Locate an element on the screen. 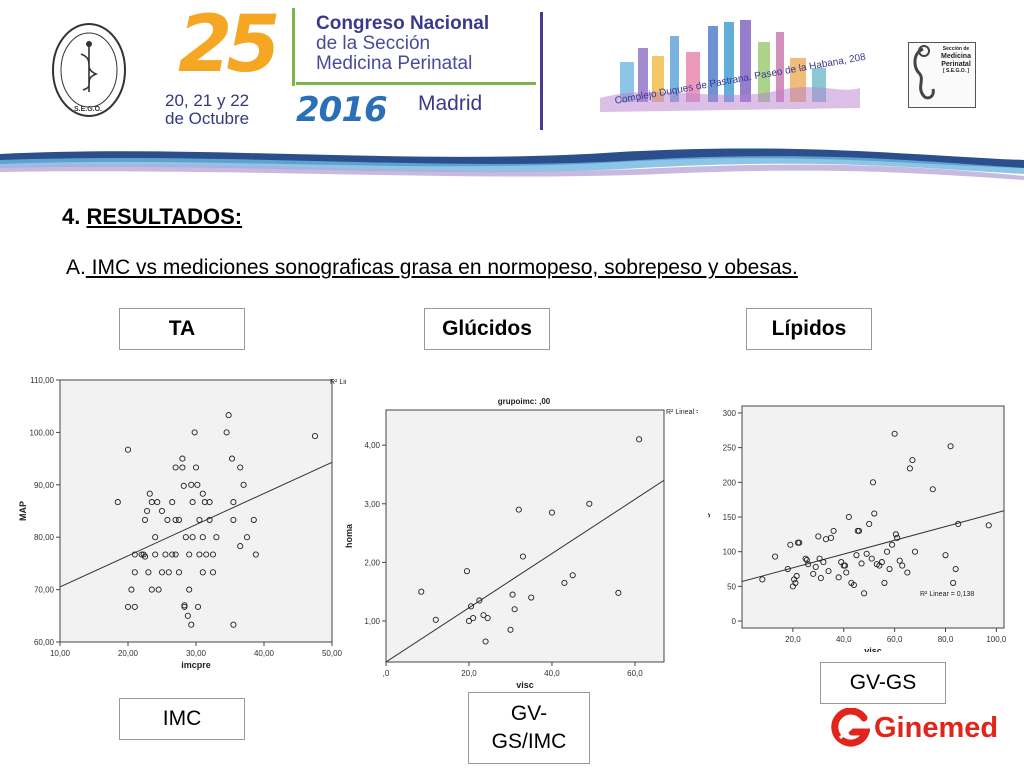 The width and height of the screenshot is (1024, 768). y-tick-label: 100,00 is located at coordinates (42, 432).